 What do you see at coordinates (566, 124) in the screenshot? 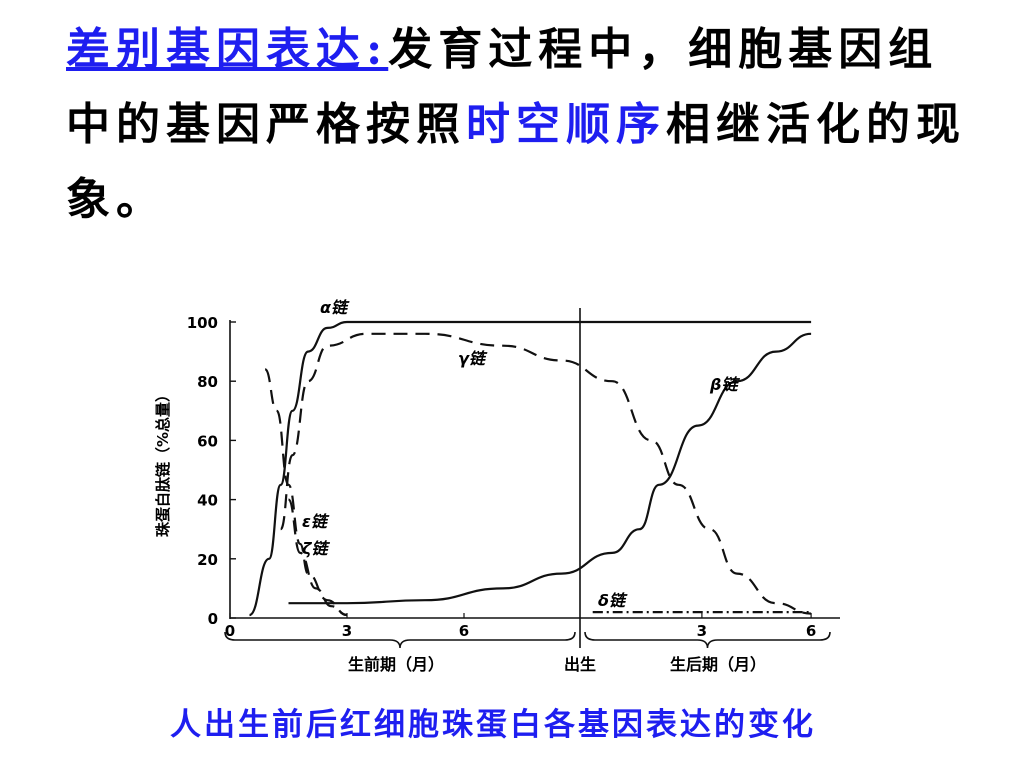
I see `definition-highlight: 时空顺序` at bounding box center [566, 124].